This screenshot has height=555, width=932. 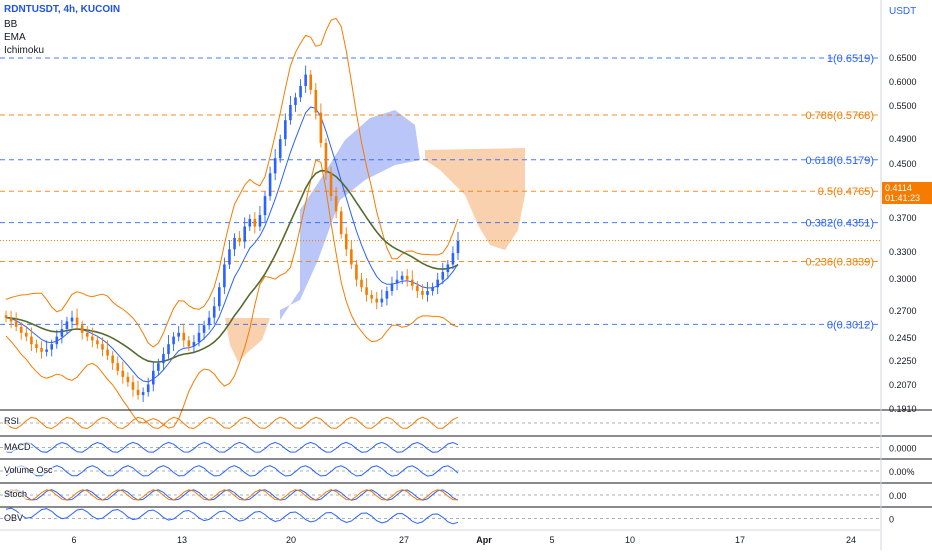 I want to click on pane-series-rsi, so click(x=232, y=423).